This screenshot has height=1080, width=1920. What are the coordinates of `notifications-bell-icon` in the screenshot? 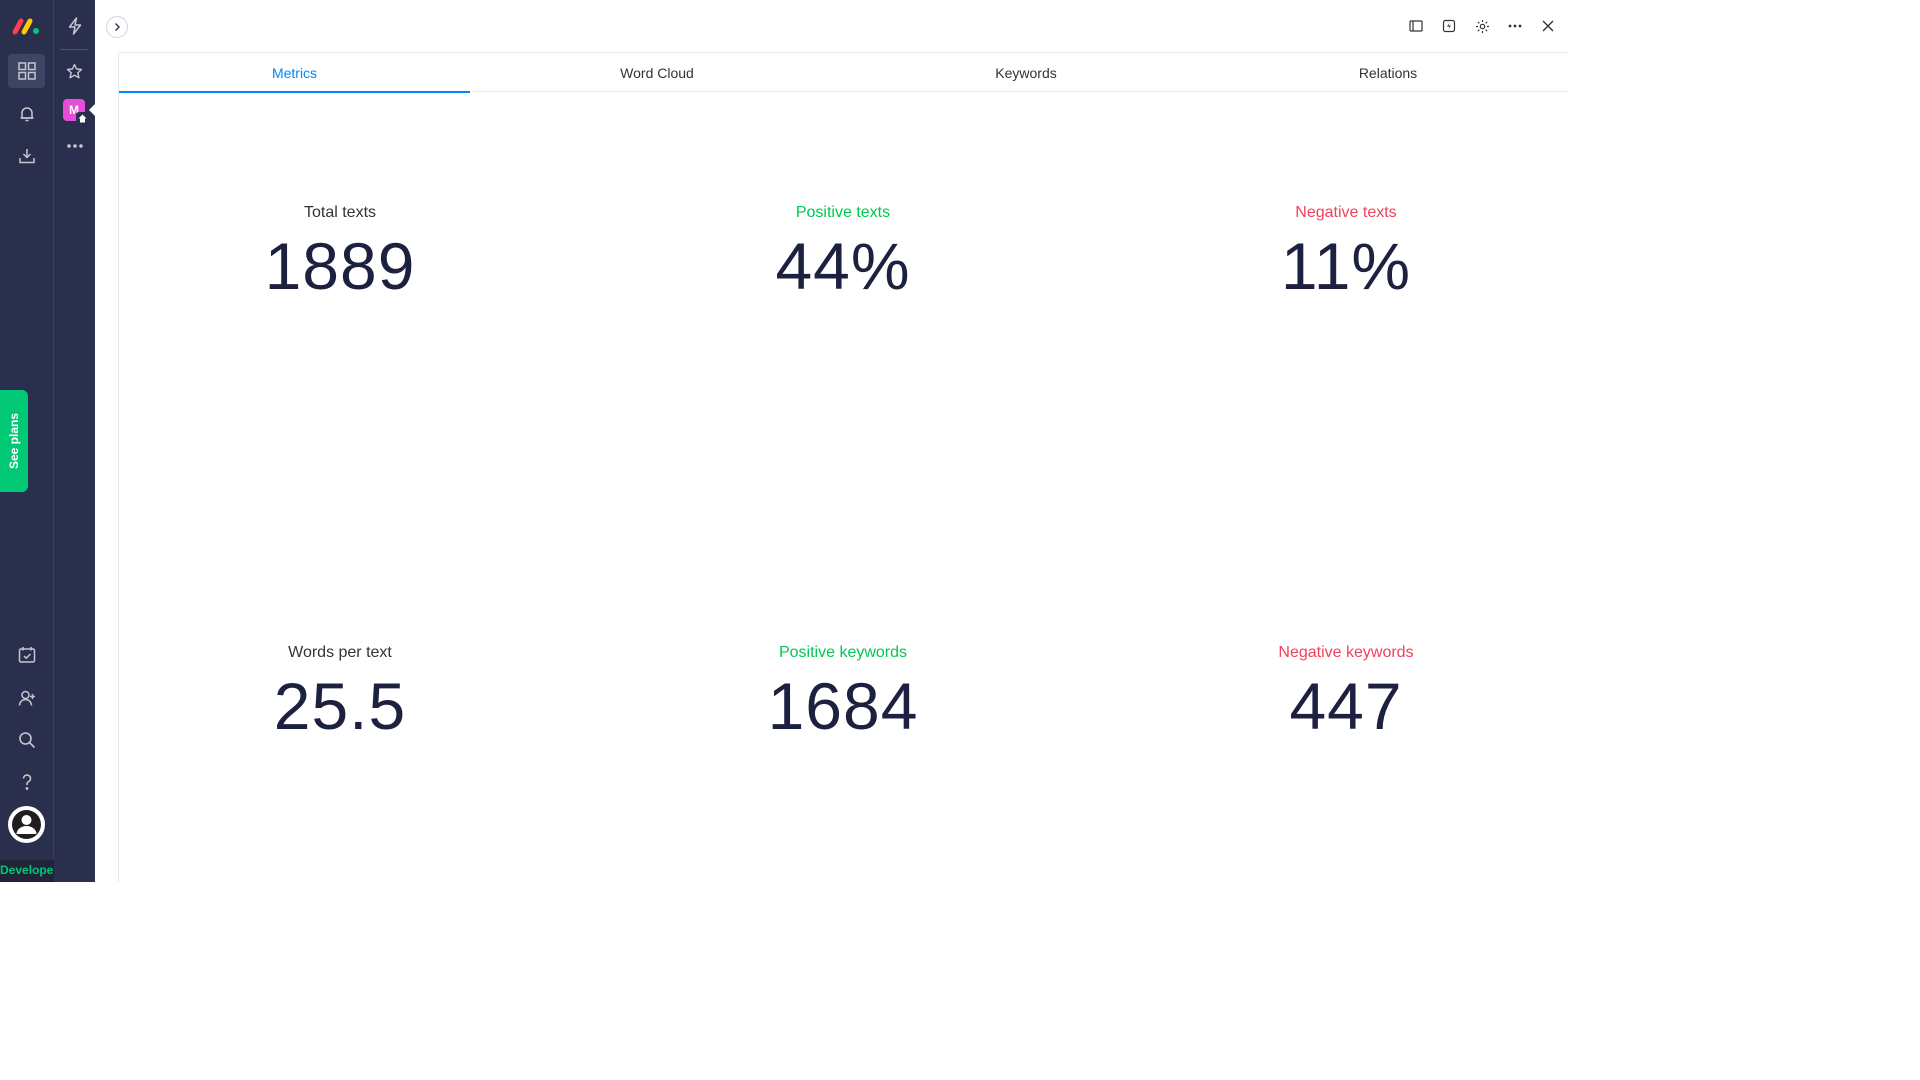 It's located at (26, 114).